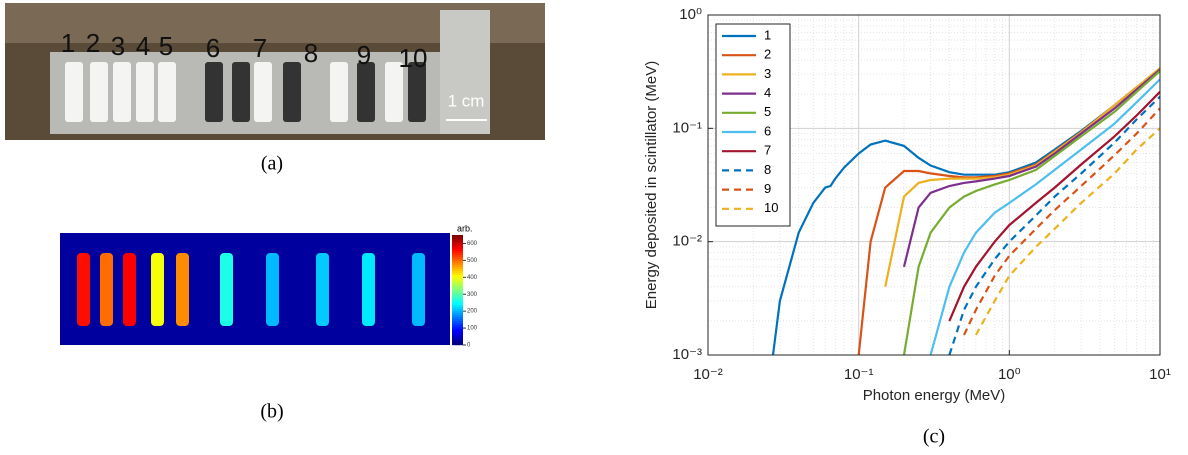 The height and width of the screenshot is (455, 1188). What do you see at coordinates (934, 395) in the screenshot?
I see `x-axis-label: Photon energy (MeV)` at bounding box center [934, 395].